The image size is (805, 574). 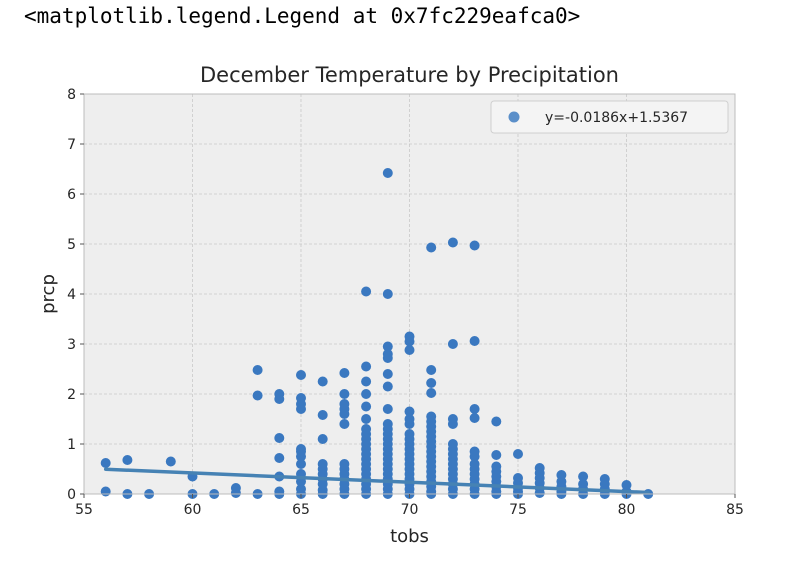 What do you see at coordinates (71, 495) in the screenshot?
I see `y-tick-label: 0` at bounding box center [71, 495].